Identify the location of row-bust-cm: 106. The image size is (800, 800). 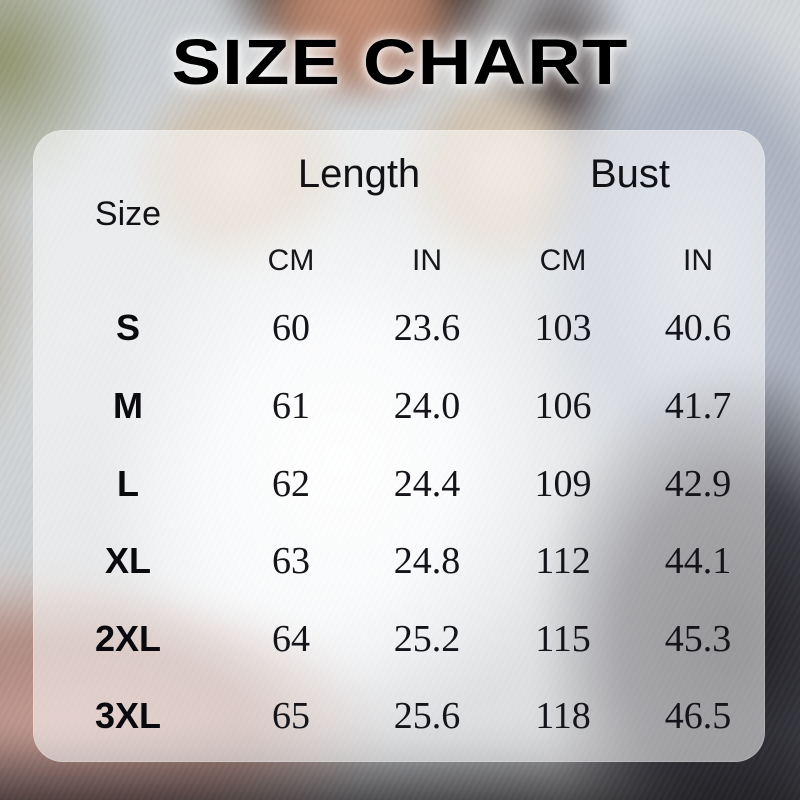
(563, 406).